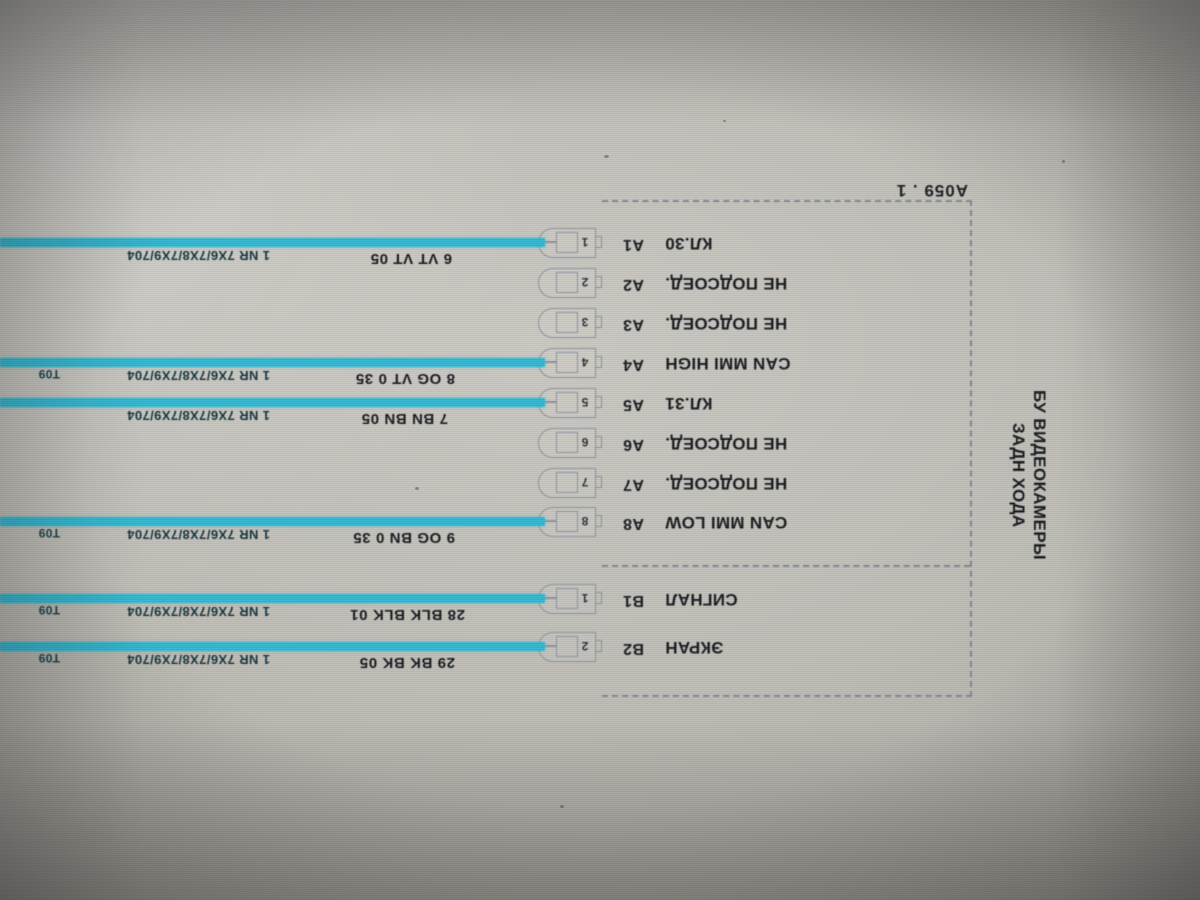  I want to click on pin-id-label: A2, so click(633, 284).